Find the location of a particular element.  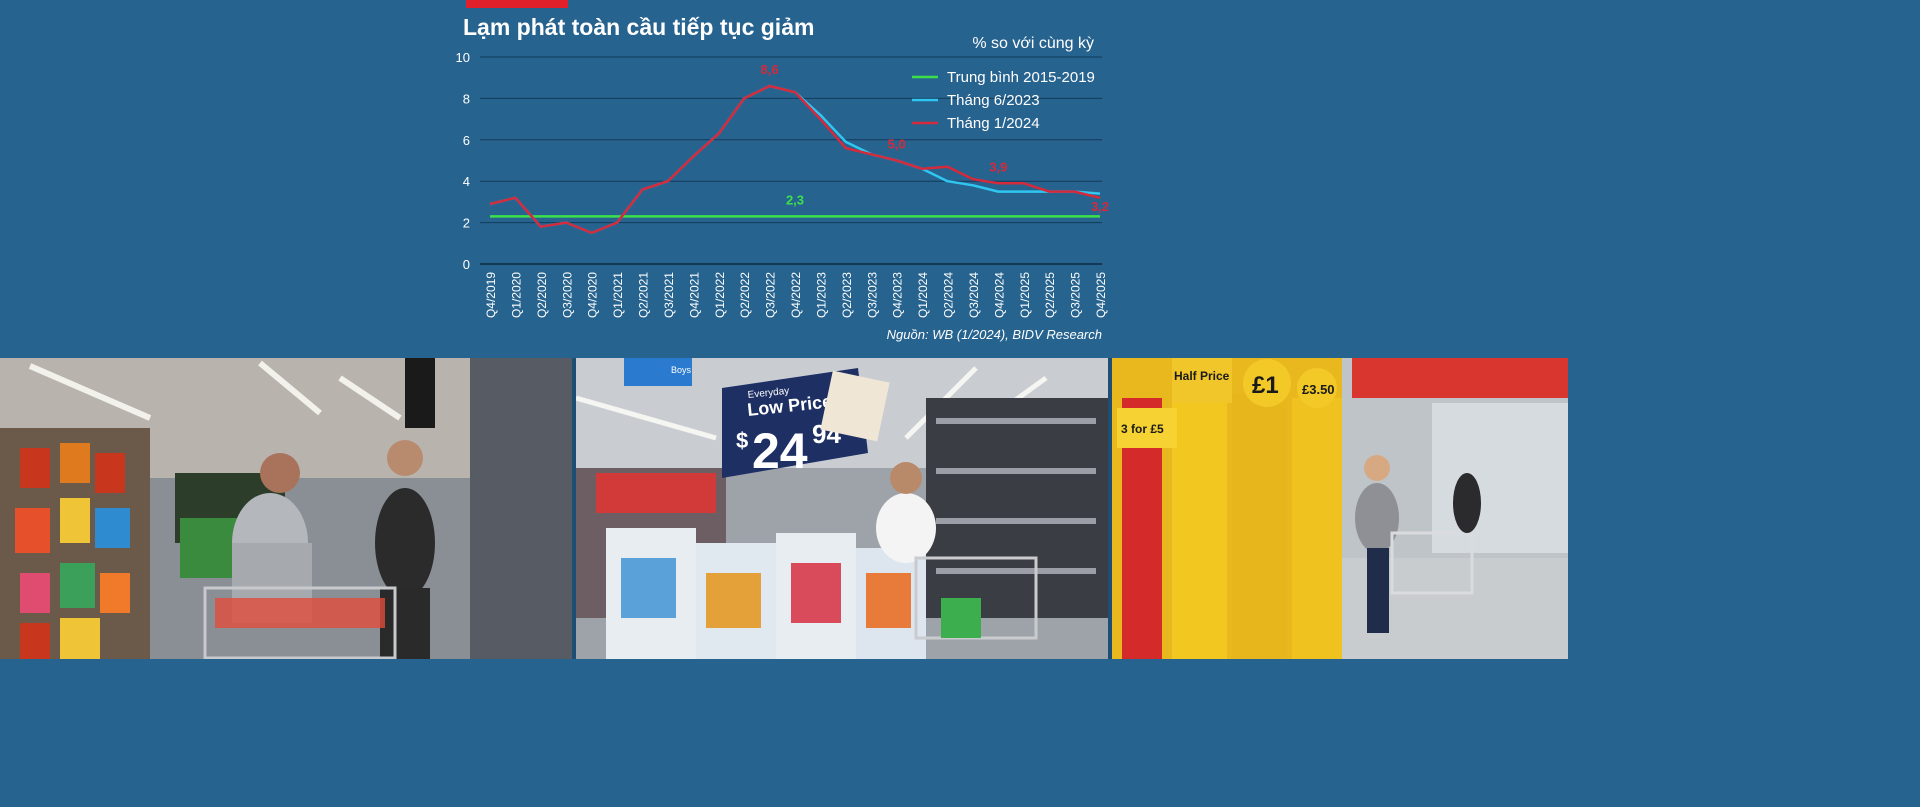

legend-label: Tháng 1/2024 is located at coordinates (993, 123).